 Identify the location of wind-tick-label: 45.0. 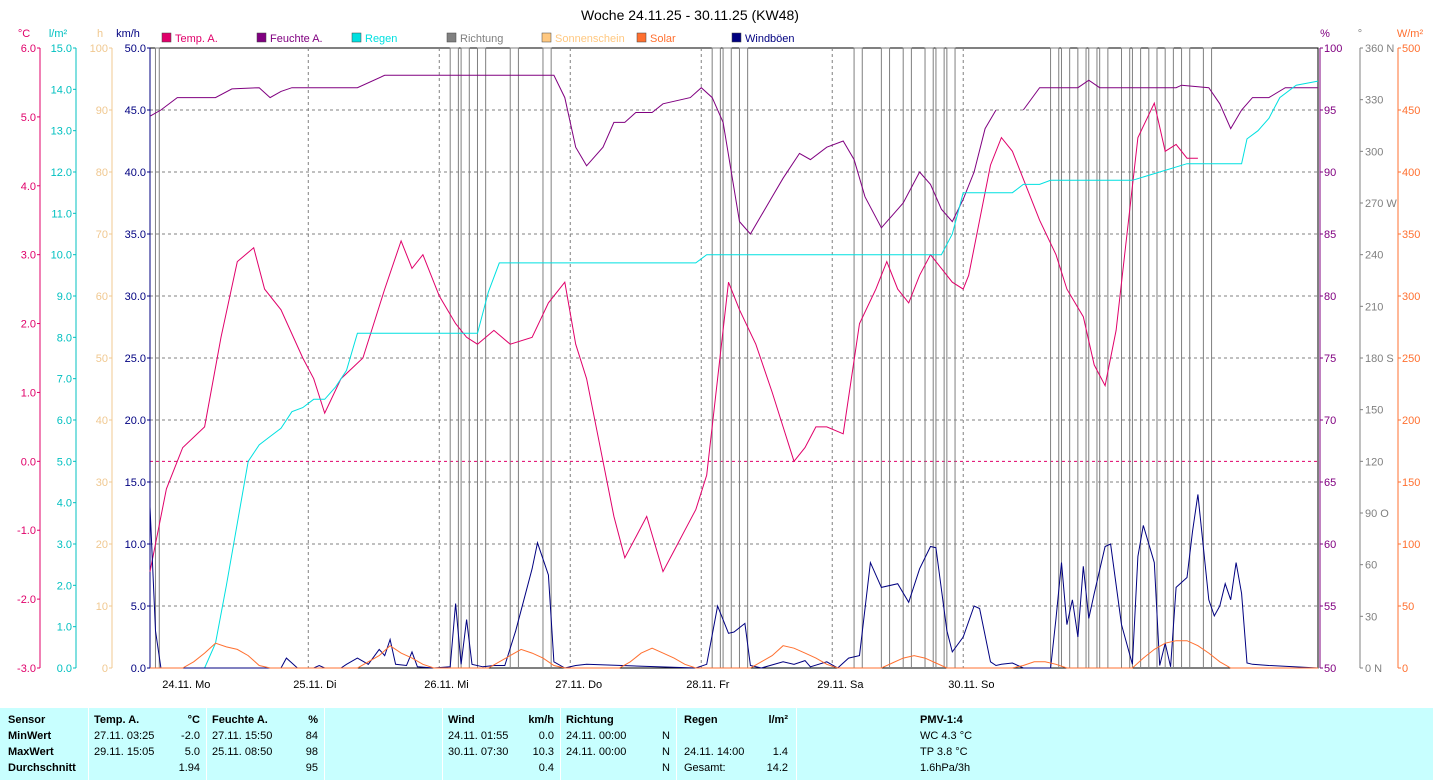
(135, 111).